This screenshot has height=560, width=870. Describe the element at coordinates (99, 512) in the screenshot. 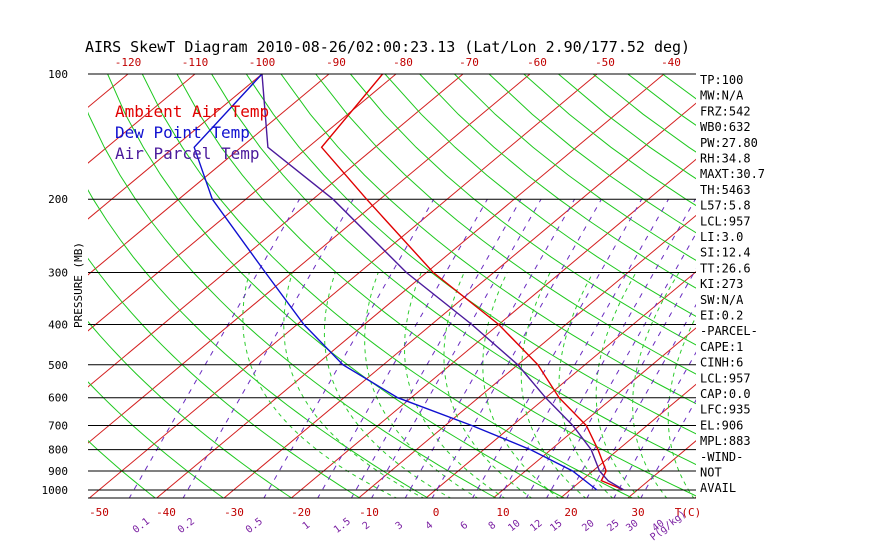

I see `bottom-temp-label: -50` at that location.